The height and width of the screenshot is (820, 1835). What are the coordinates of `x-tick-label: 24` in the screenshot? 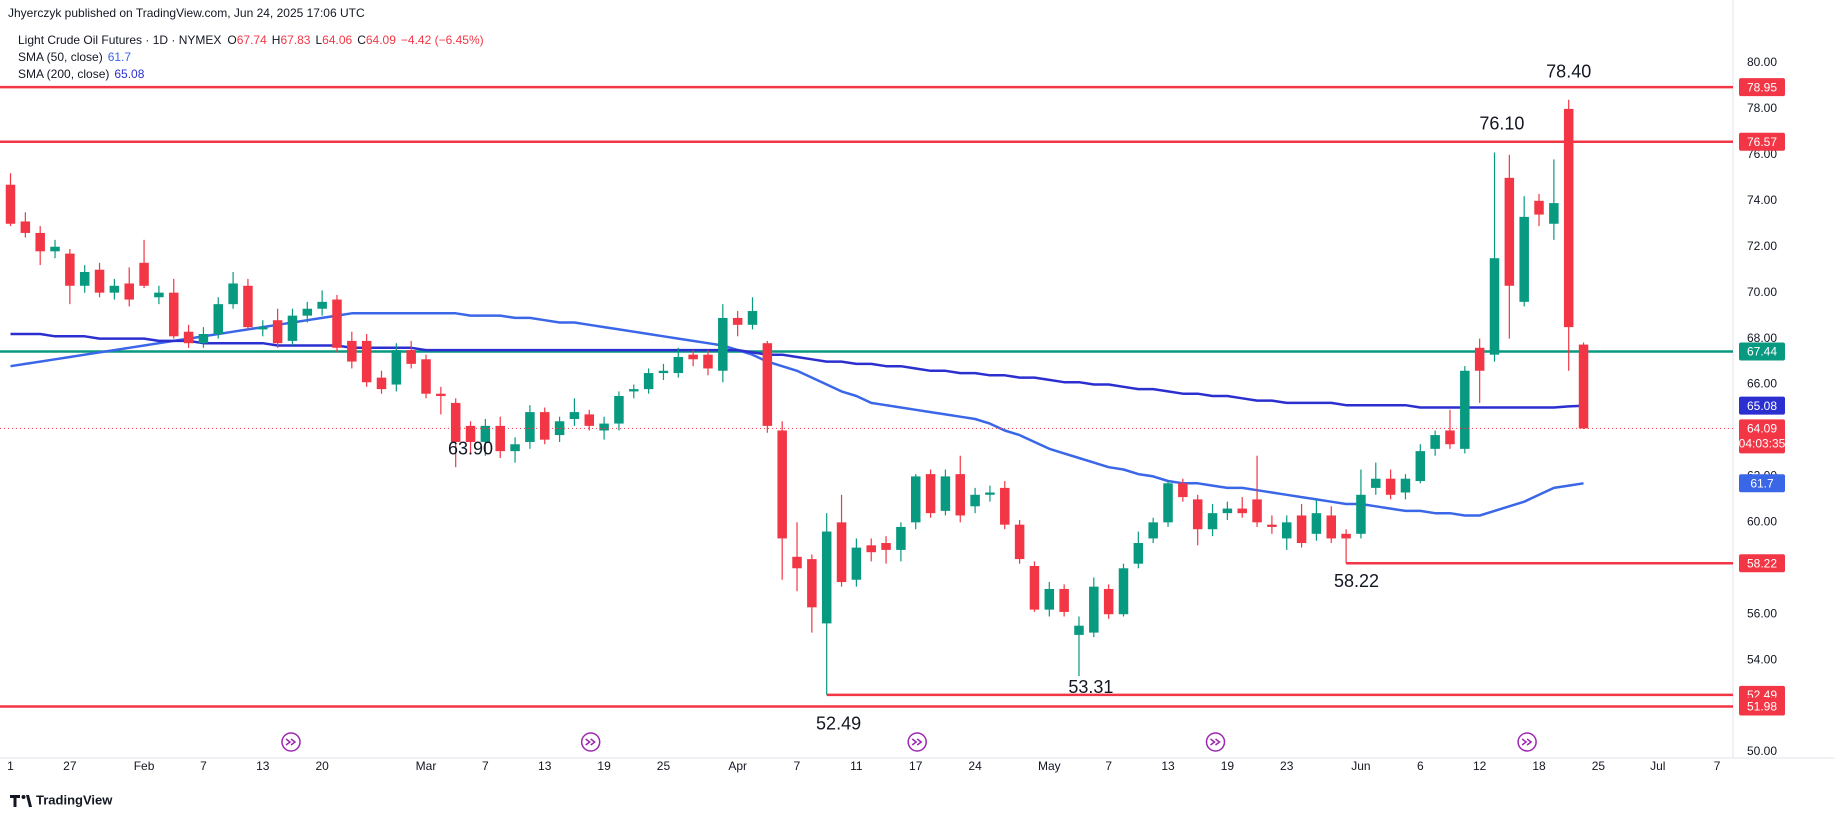 It's located at (975, 766).